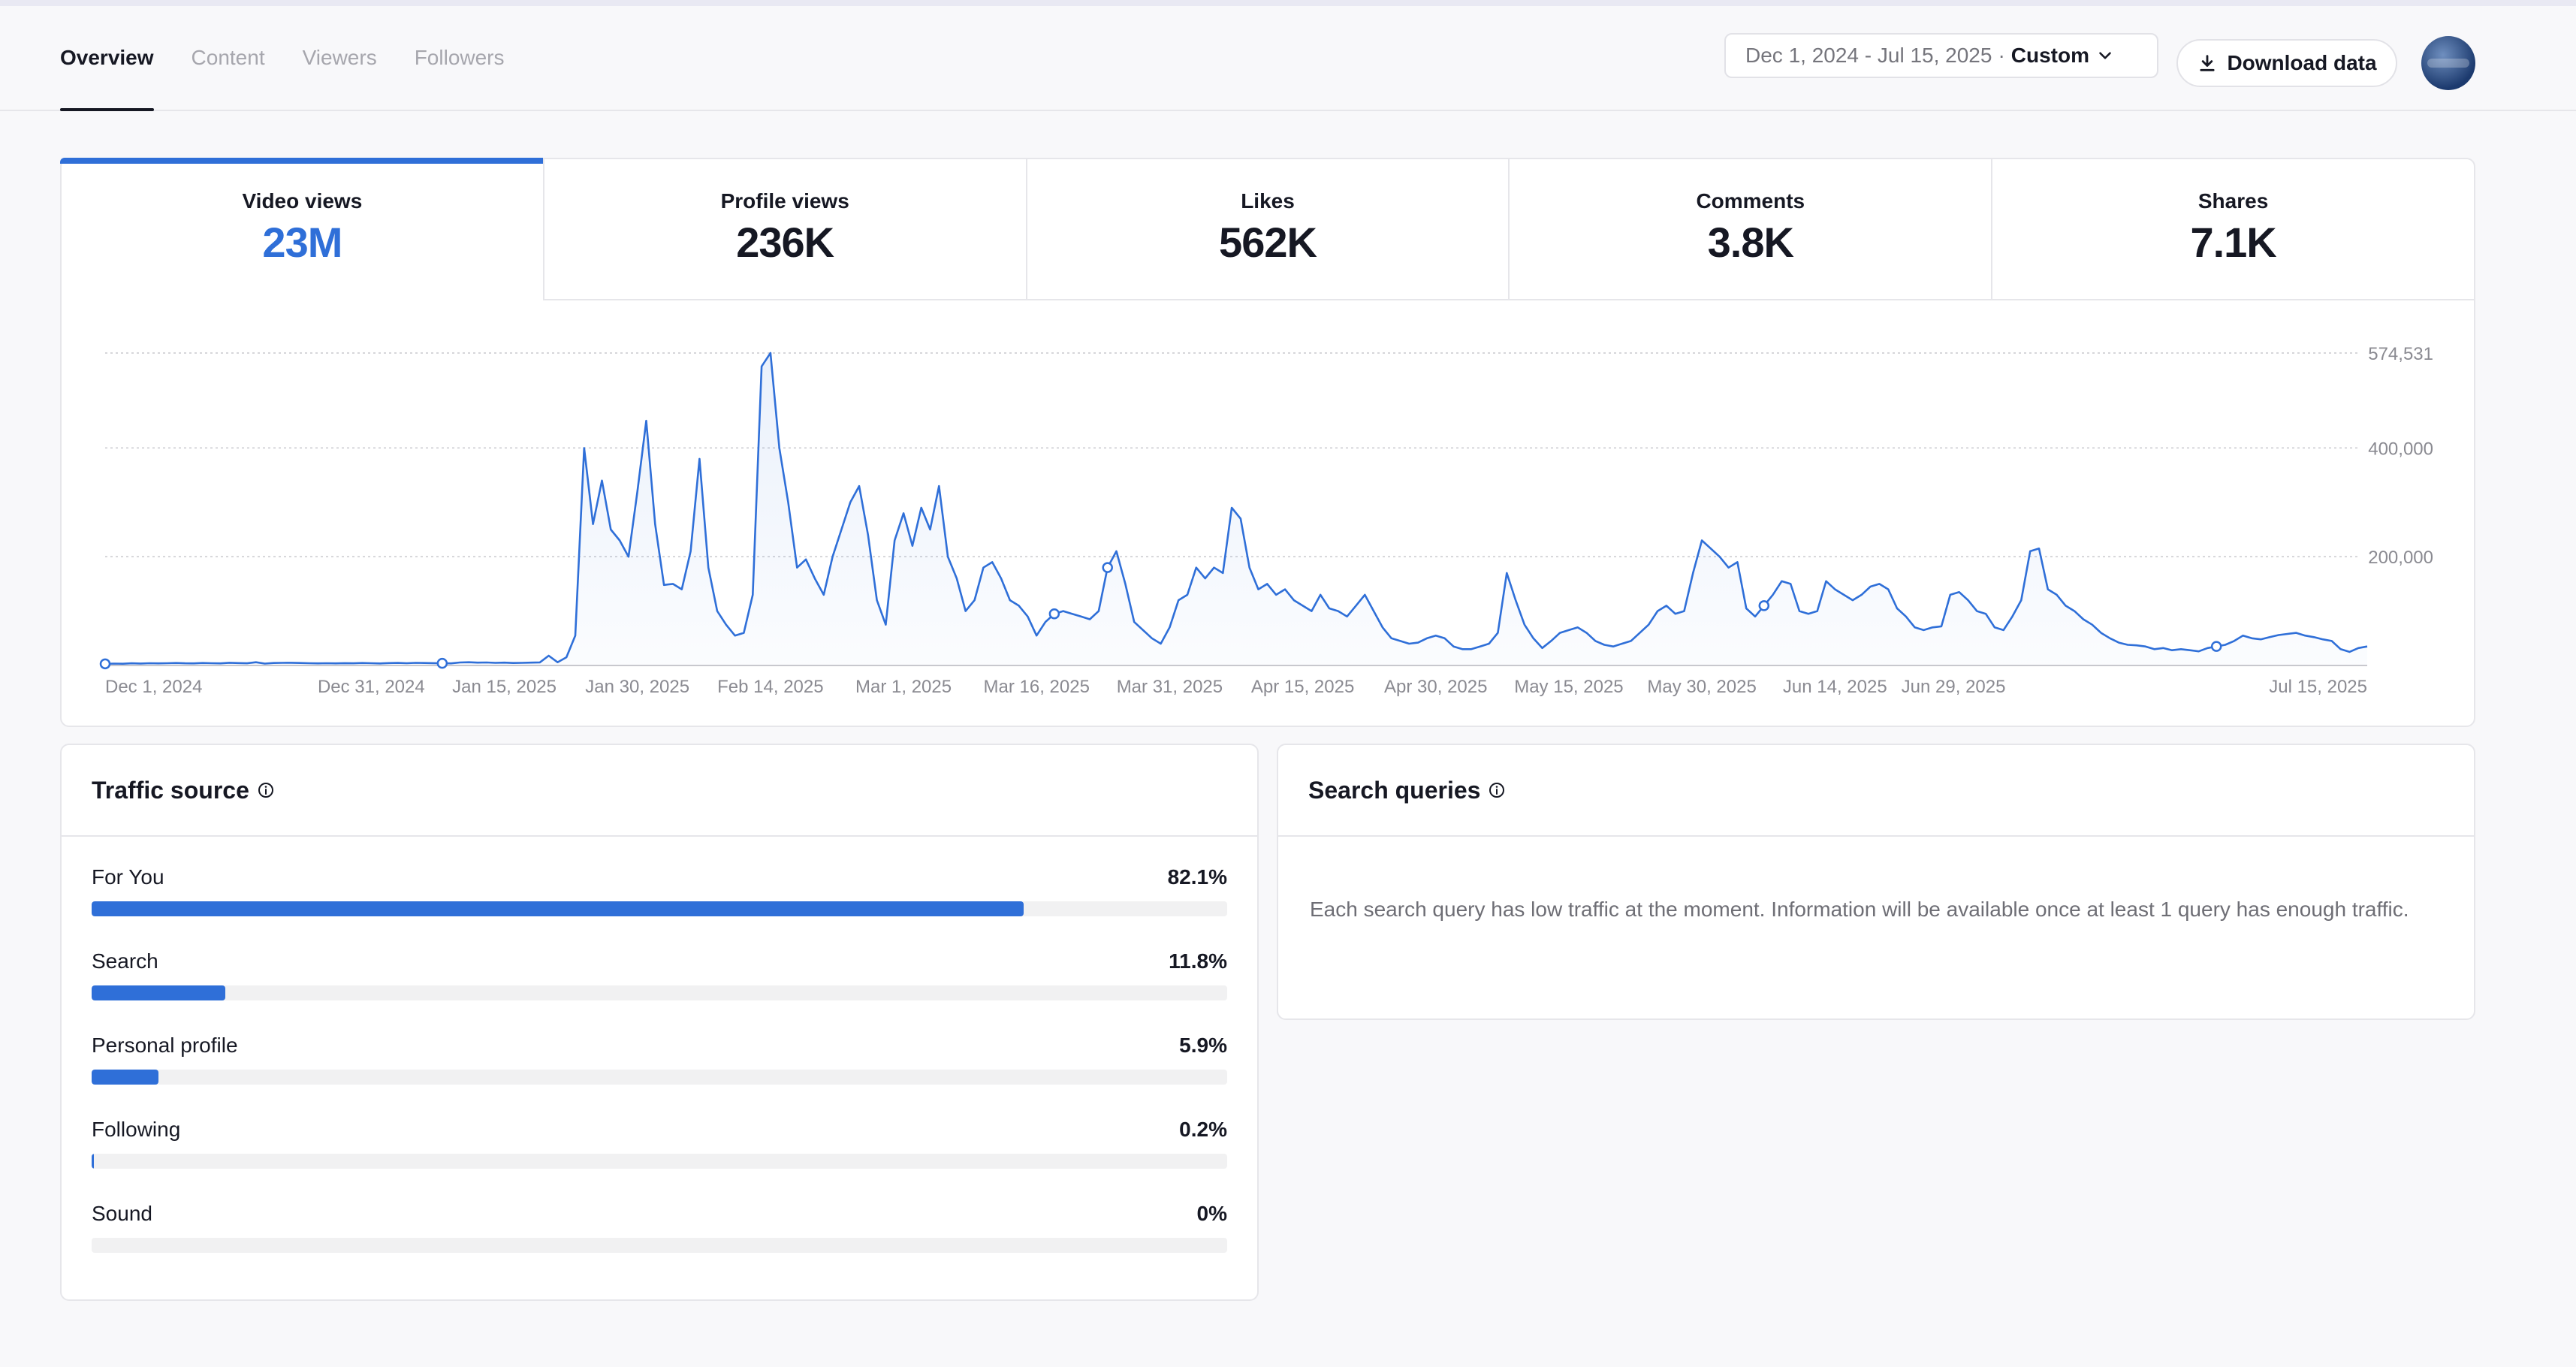 The height and width of the screenshot is (1367, 2576). Describe the element at coordinates (1198, 961) in the screenshot. I see `traffic-source-percent: 11.8%` at that location.